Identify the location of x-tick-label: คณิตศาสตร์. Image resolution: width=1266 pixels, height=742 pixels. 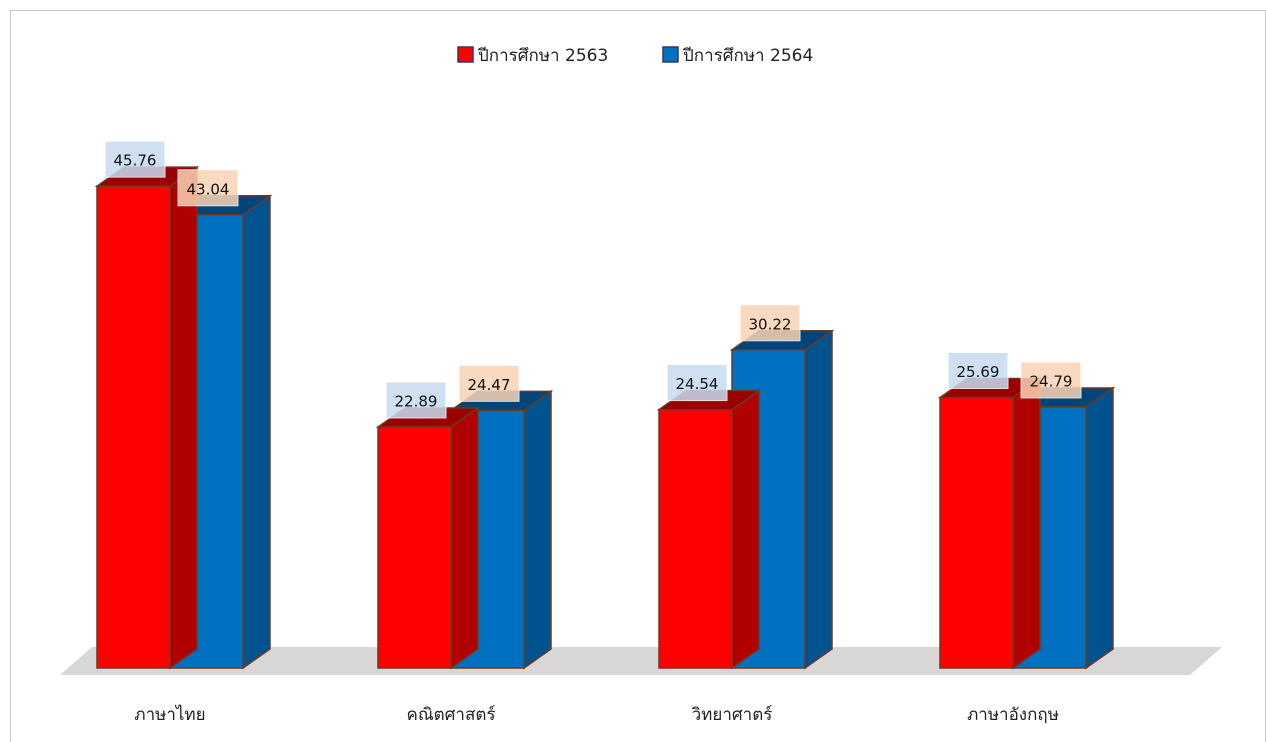
(450, 715).